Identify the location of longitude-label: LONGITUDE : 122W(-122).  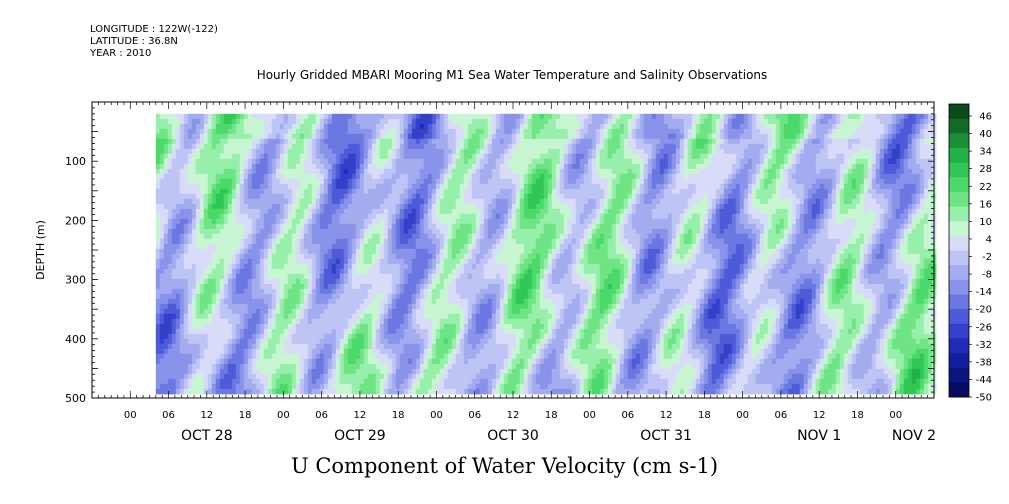
(154, 29).